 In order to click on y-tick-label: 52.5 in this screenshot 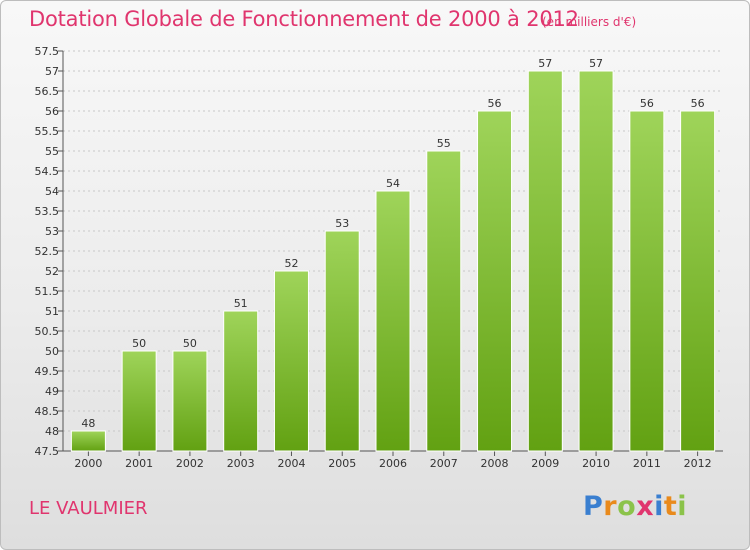, I will do `click(47, 251)`.